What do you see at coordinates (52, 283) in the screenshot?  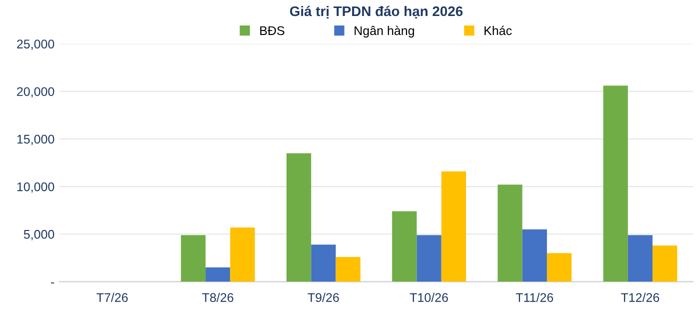 I see `y-tick-label: -` at bounding box center [52, 283].